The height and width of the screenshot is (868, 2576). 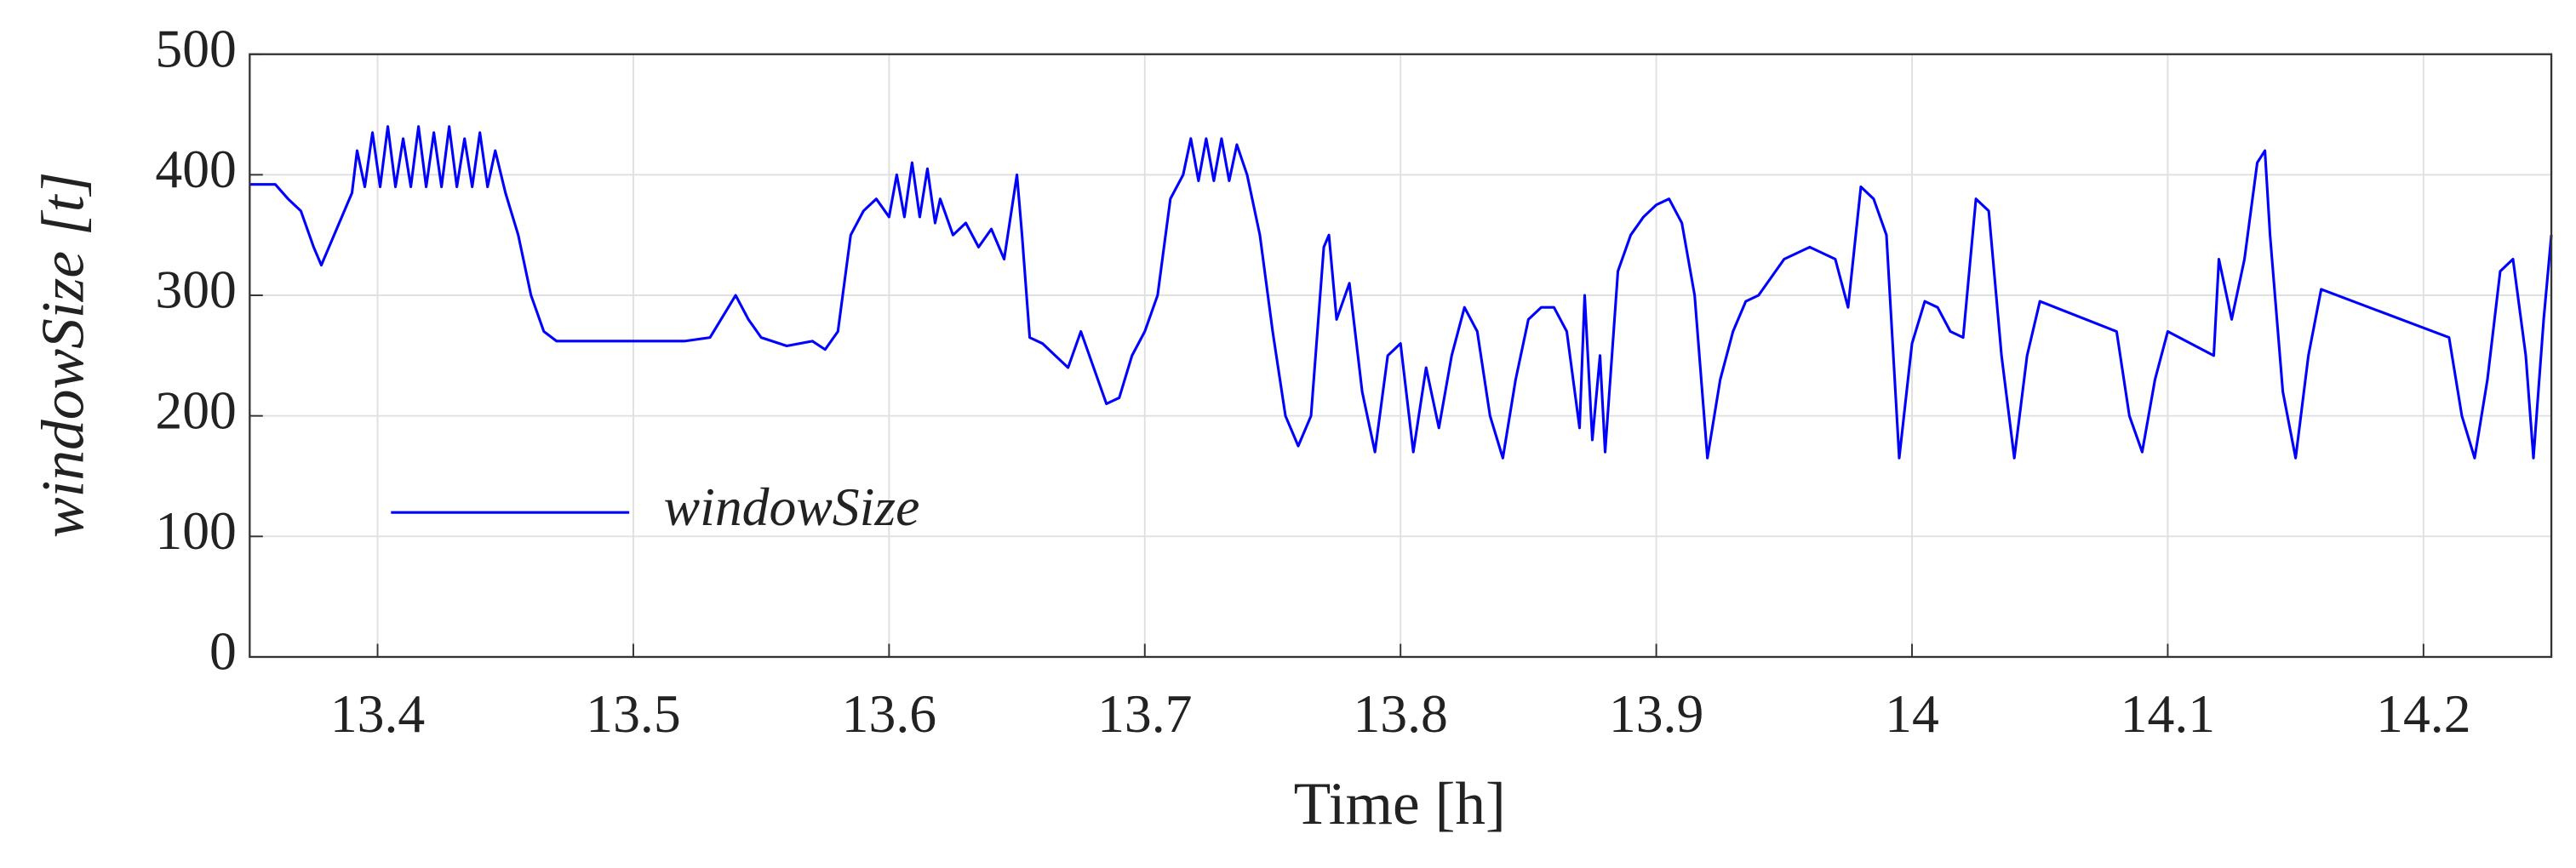 What do you see at coordinates (196, 410) in the screenshot?
I see `y-tick-label: 200` at bounding box center [196, 410].